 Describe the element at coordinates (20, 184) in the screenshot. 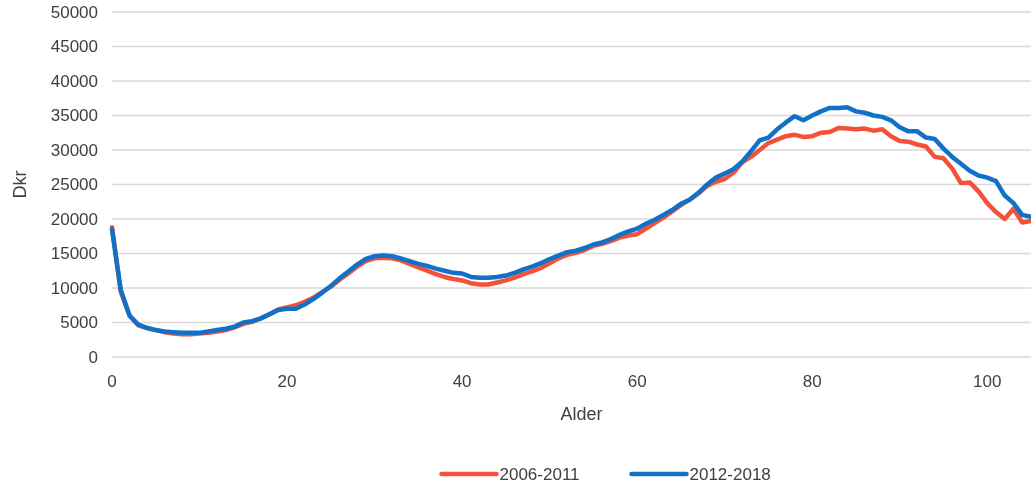

I see `y-axis-title: Dkr` at that location.